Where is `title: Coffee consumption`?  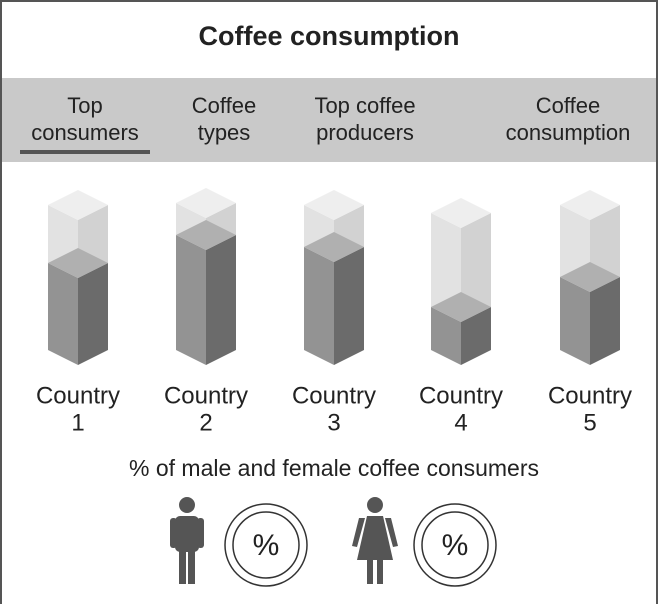
title: Coffee consumption is located at coordinates (329, 36).